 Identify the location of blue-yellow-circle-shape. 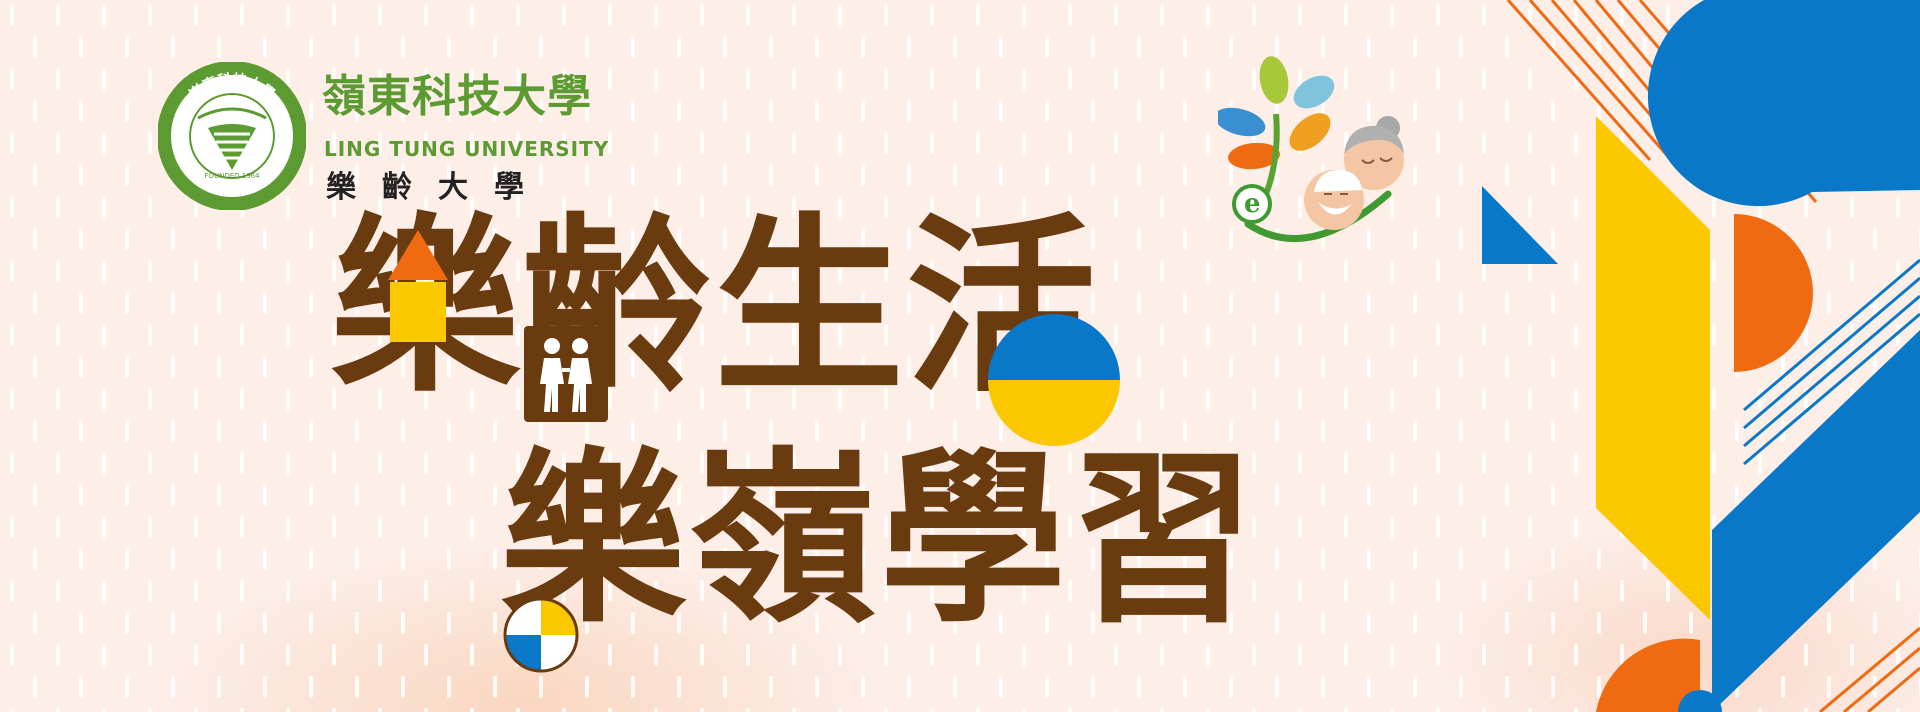
(1054, 380).